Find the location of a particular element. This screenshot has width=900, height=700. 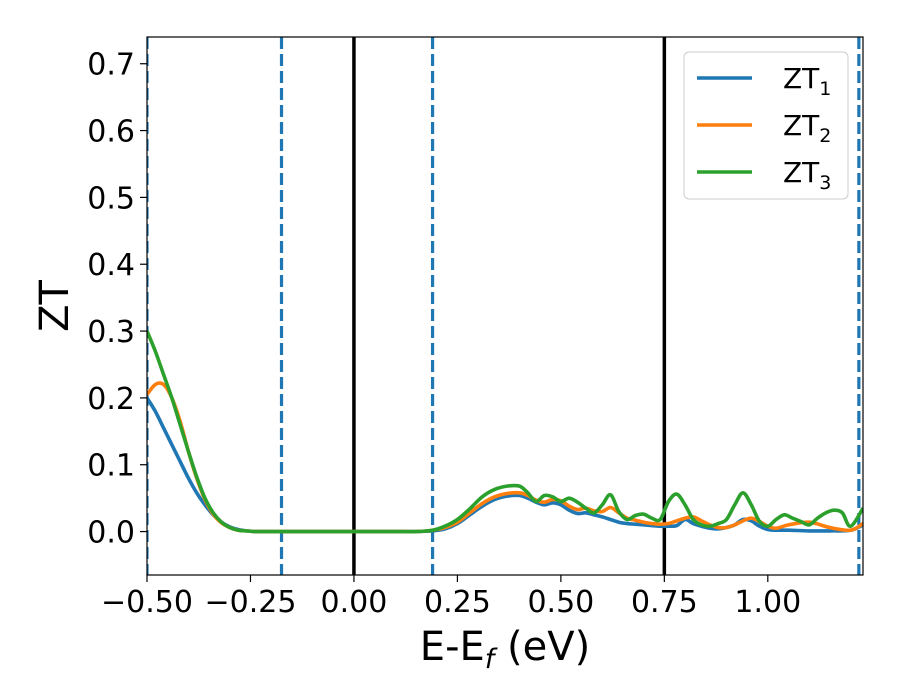

x-tick-label: −0.50 is located at coordinates (147, 602).